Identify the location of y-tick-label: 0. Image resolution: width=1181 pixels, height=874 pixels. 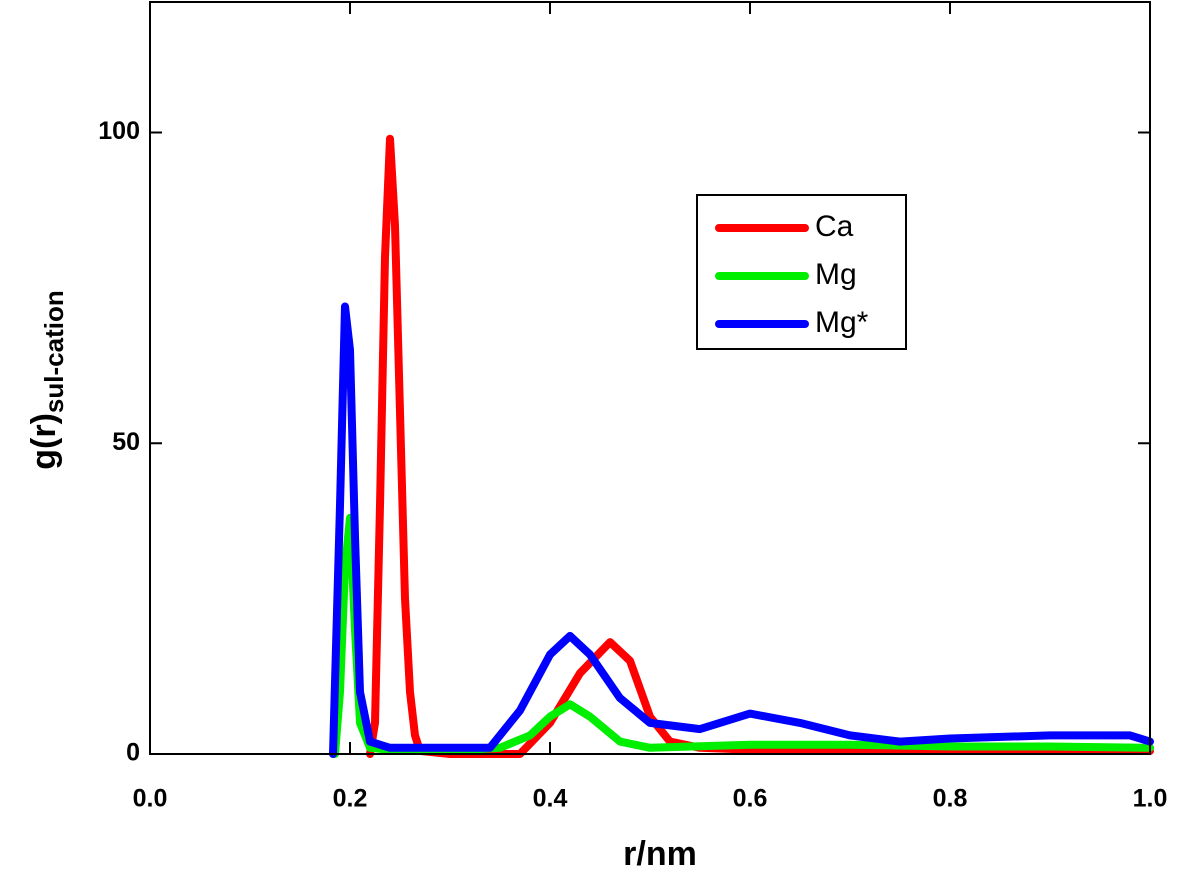
(133, 753).